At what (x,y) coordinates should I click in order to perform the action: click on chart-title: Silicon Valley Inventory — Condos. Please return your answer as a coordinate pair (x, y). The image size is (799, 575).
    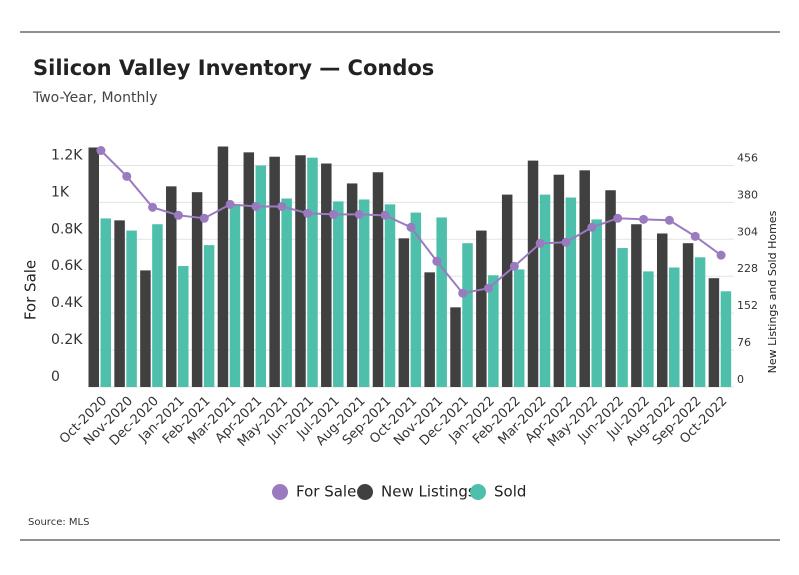
    Looking at the image, I should click on (233, 68).